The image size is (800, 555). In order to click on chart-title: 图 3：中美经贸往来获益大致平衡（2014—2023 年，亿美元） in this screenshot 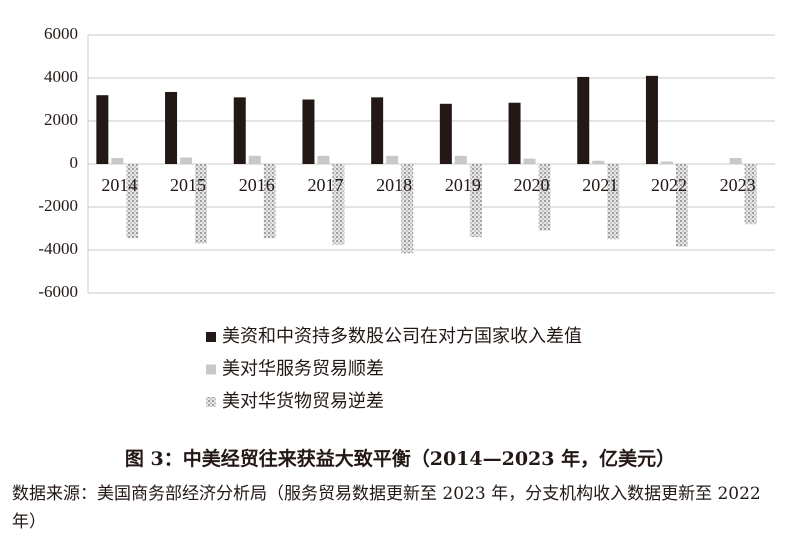, I will do `click(400, 458)`.